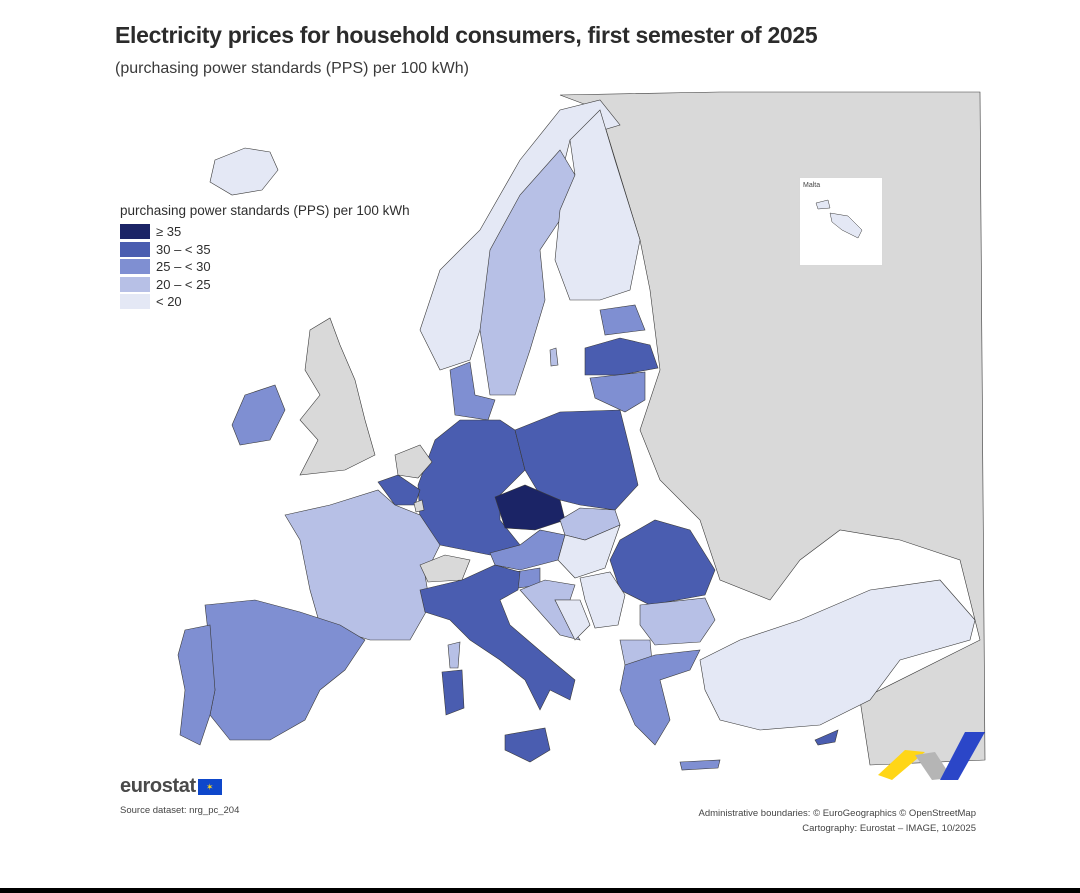  What do you see at coordinates (183, 284) in the screenshot?
I see `legend-label: 20 – < 25` at bounding box center [183, 284].